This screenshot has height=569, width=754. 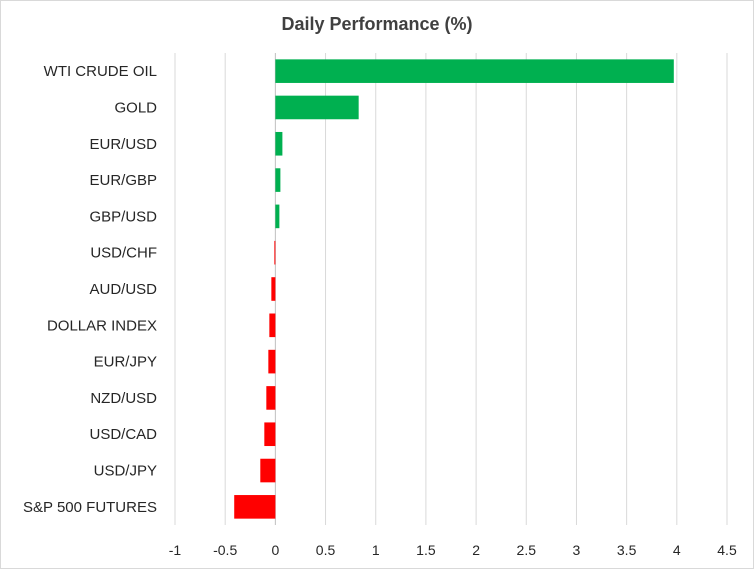 I want to click on x-tick-label: 0, so click(x=275, y=550).